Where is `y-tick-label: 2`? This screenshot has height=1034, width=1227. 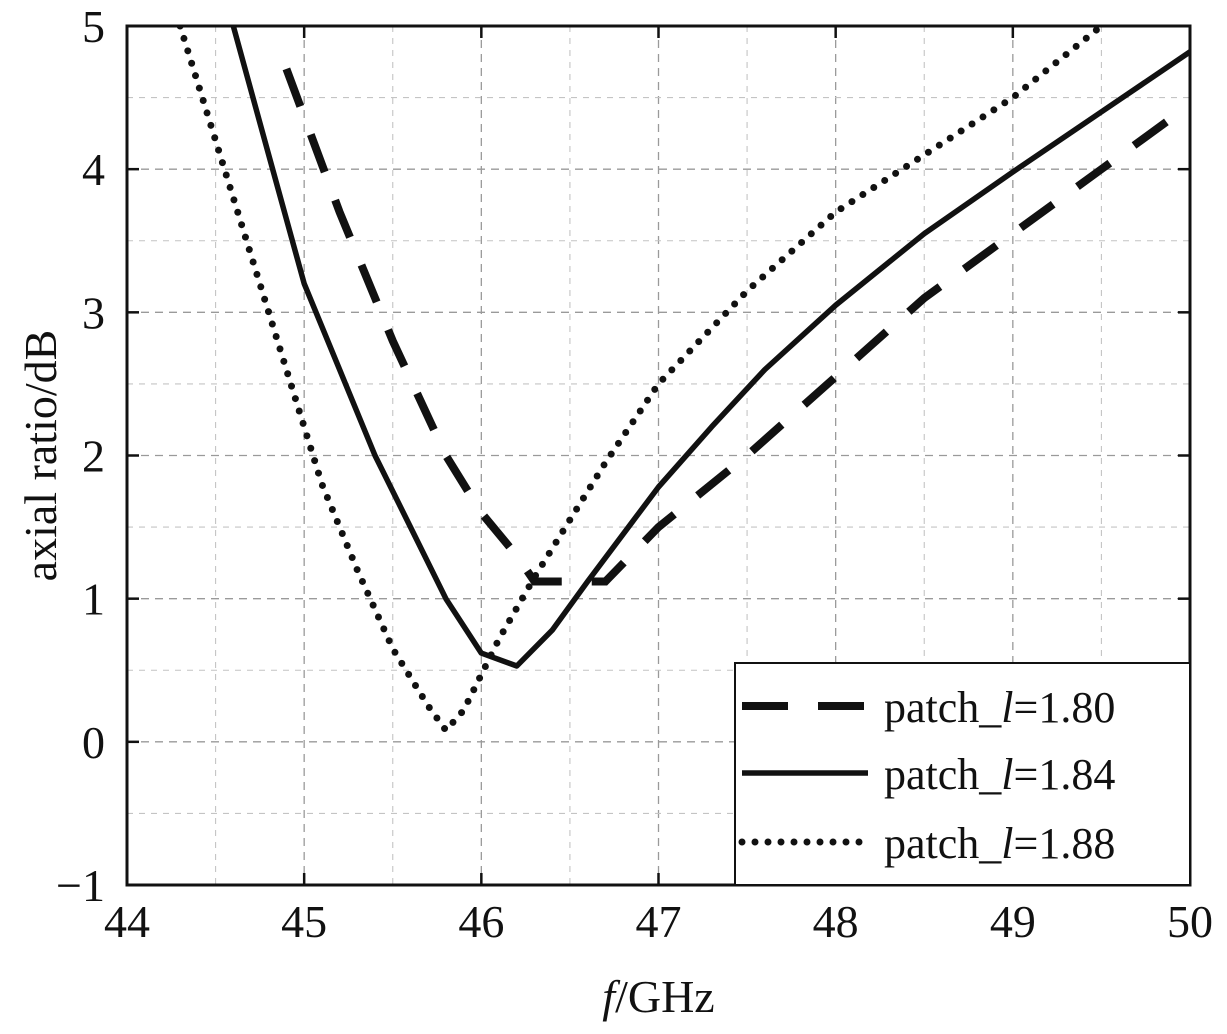 y-tick-label: 2 is located at coordinates (93, 456).